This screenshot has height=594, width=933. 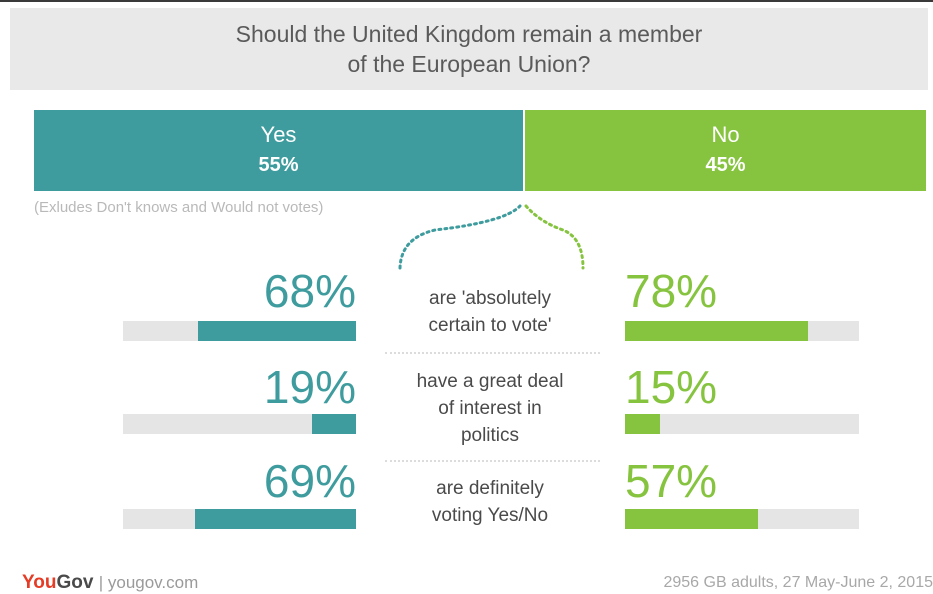 I want to click on yes-result-label: Yes, so click(x=278, y=134).